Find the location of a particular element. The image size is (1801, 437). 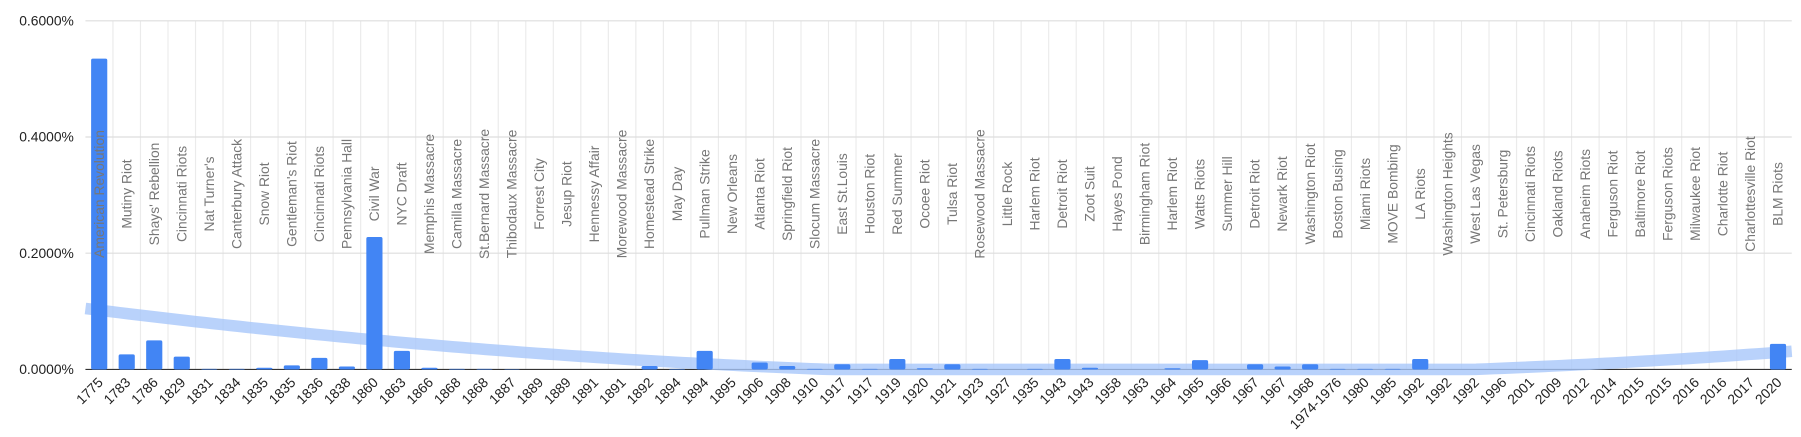

annotation: Springfield Riot is located at coordinates (787, 194).